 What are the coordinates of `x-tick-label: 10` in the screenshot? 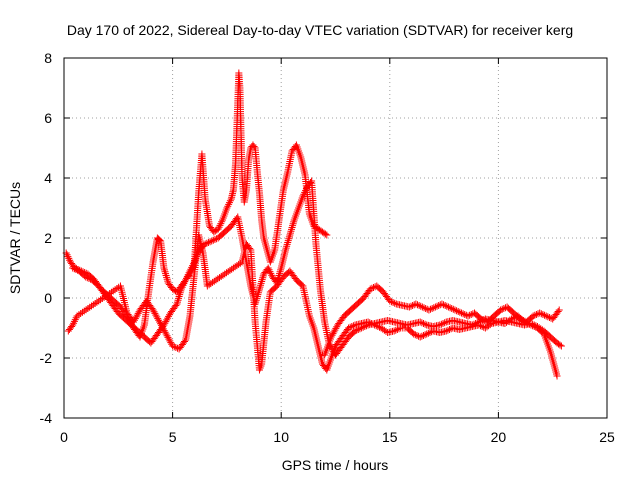 It's located at (281, 437).